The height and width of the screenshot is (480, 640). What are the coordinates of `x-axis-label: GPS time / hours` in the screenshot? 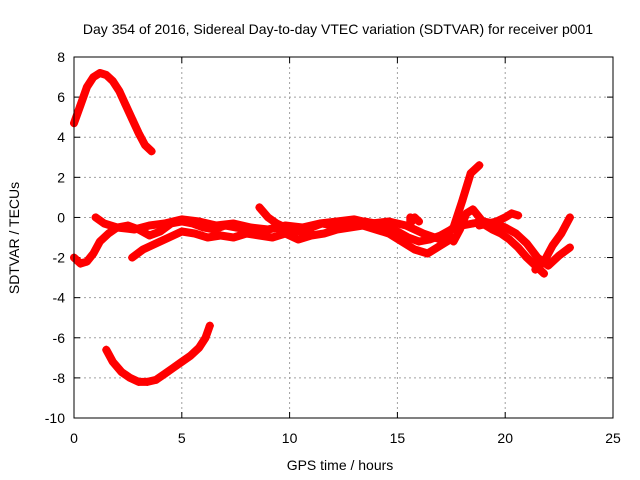 It's located at (340, 465).